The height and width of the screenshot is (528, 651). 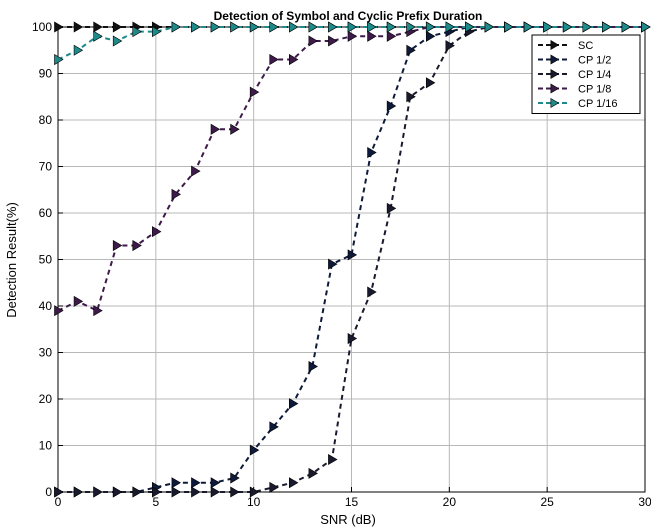 I want to click on y-tick-label: 20, so click(x=46, y=399).